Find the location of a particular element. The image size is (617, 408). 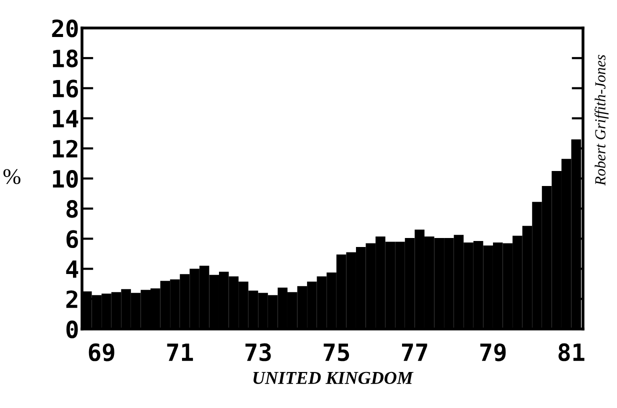

y-tick-label: 20 is located at coordinates (65, 28).